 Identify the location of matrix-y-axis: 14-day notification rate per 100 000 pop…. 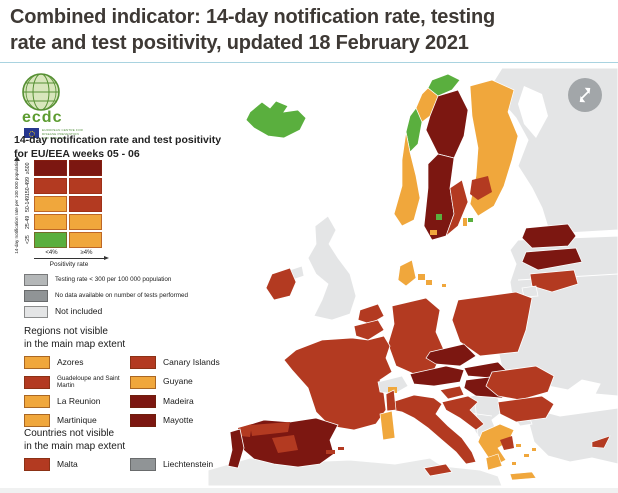
(16, 205).